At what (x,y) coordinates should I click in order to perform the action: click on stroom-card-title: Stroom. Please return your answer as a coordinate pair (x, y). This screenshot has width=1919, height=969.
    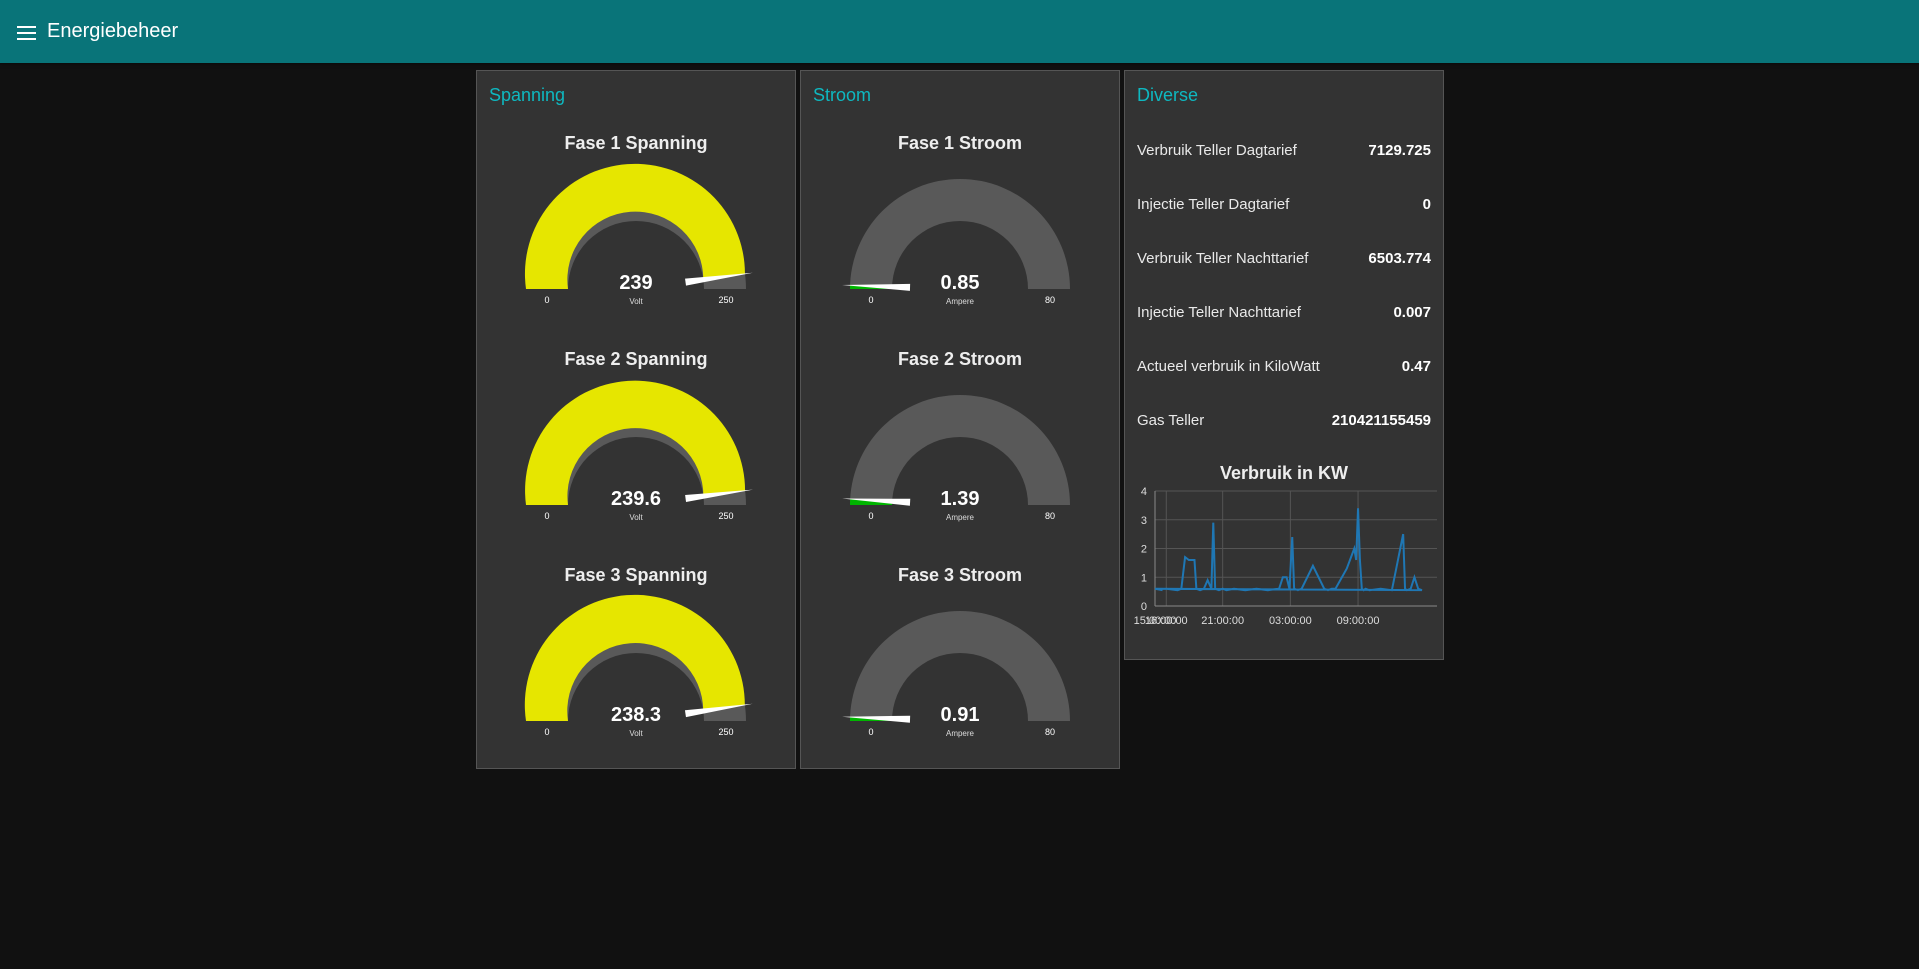
    Looking at the image, I should click on (842, 95).